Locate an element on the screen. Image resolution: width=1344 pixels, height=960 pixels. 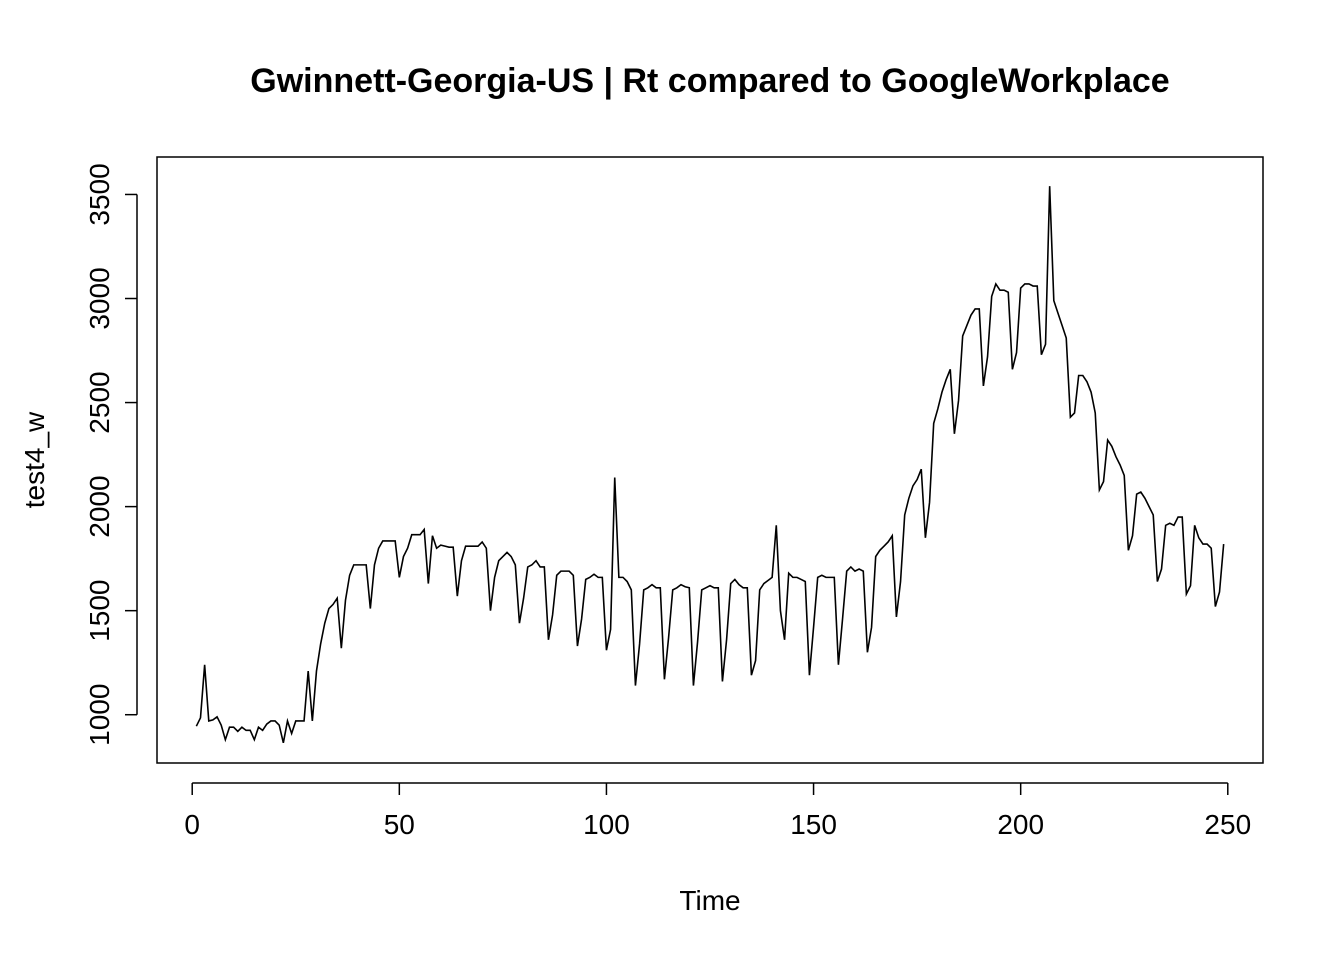
y-tick-label: 3000 is located at coordinates (99, 298).